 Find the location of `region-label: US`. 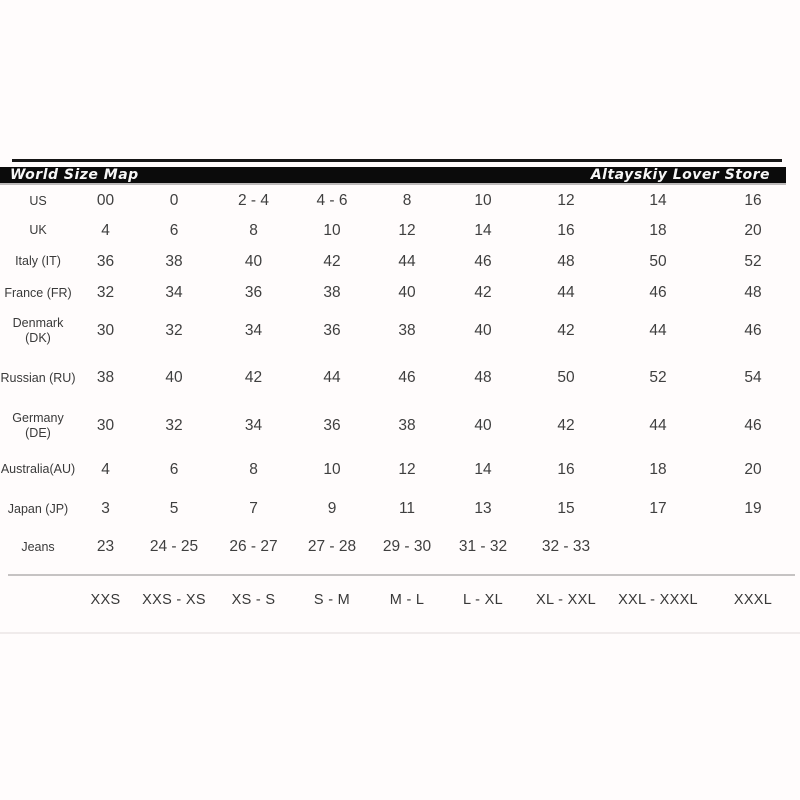

region-label: US is located at coordinates (38, 200).